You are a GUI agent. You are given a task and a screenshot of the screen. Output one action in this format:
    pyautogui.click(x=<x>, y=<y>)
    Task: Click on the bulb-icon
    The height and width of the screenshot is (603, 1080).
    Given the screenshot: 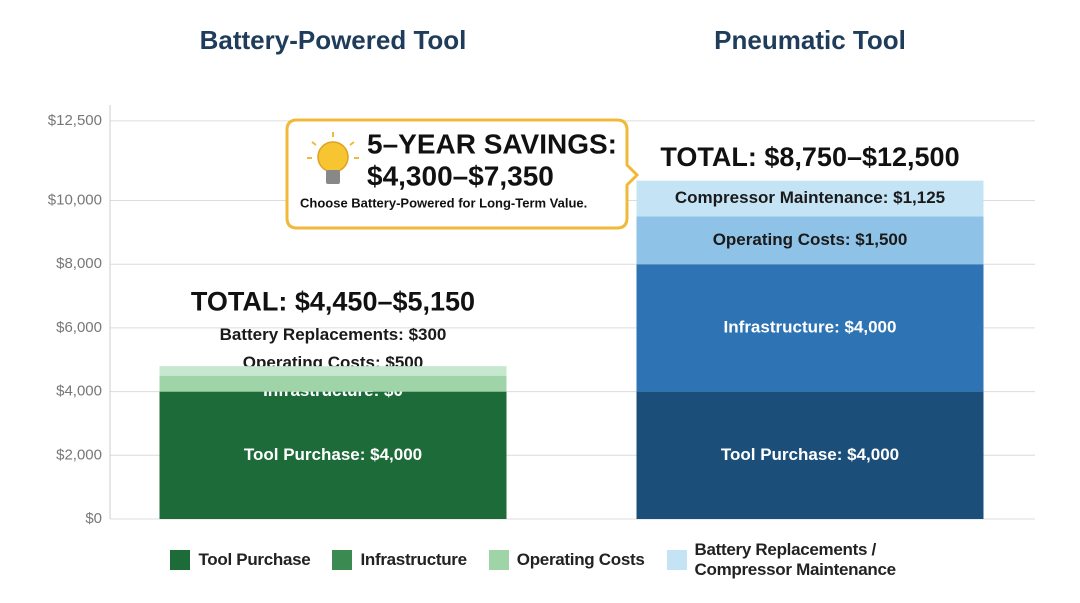 What is the action you would take?
    pyautogui.click(x=333, y=158)
    